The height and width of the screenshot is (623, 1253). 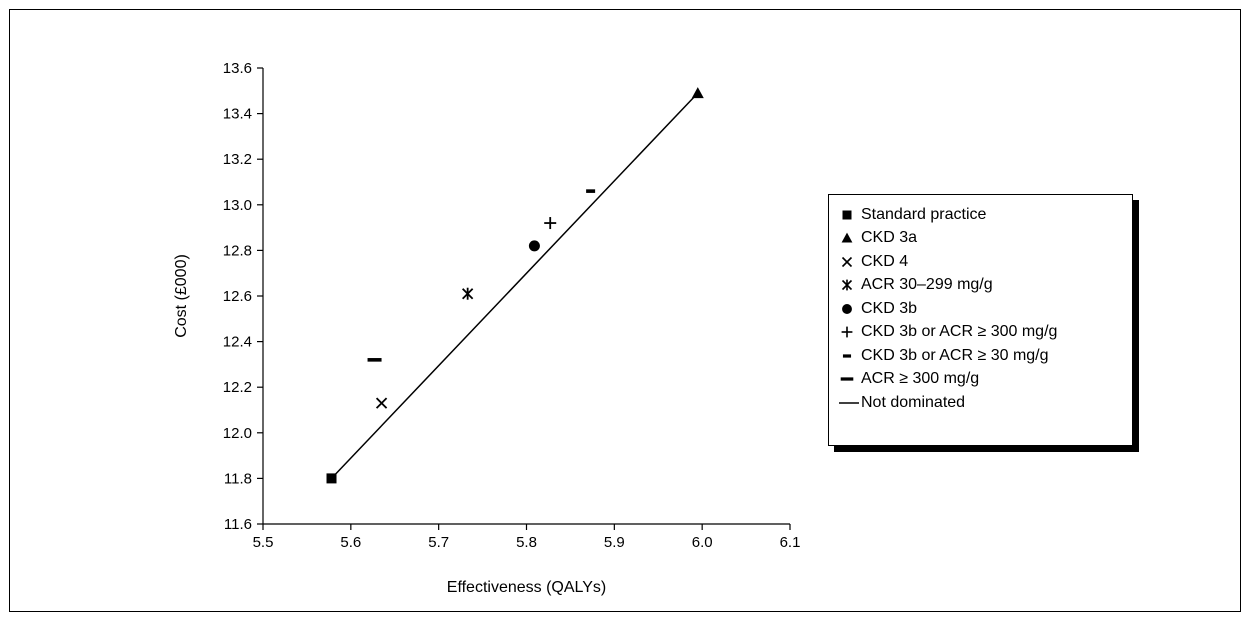 What do you see at coordinates (237, 68) in the screenshot?
I see `y-tick-label: 13.6` at bounding box center [237, 68].